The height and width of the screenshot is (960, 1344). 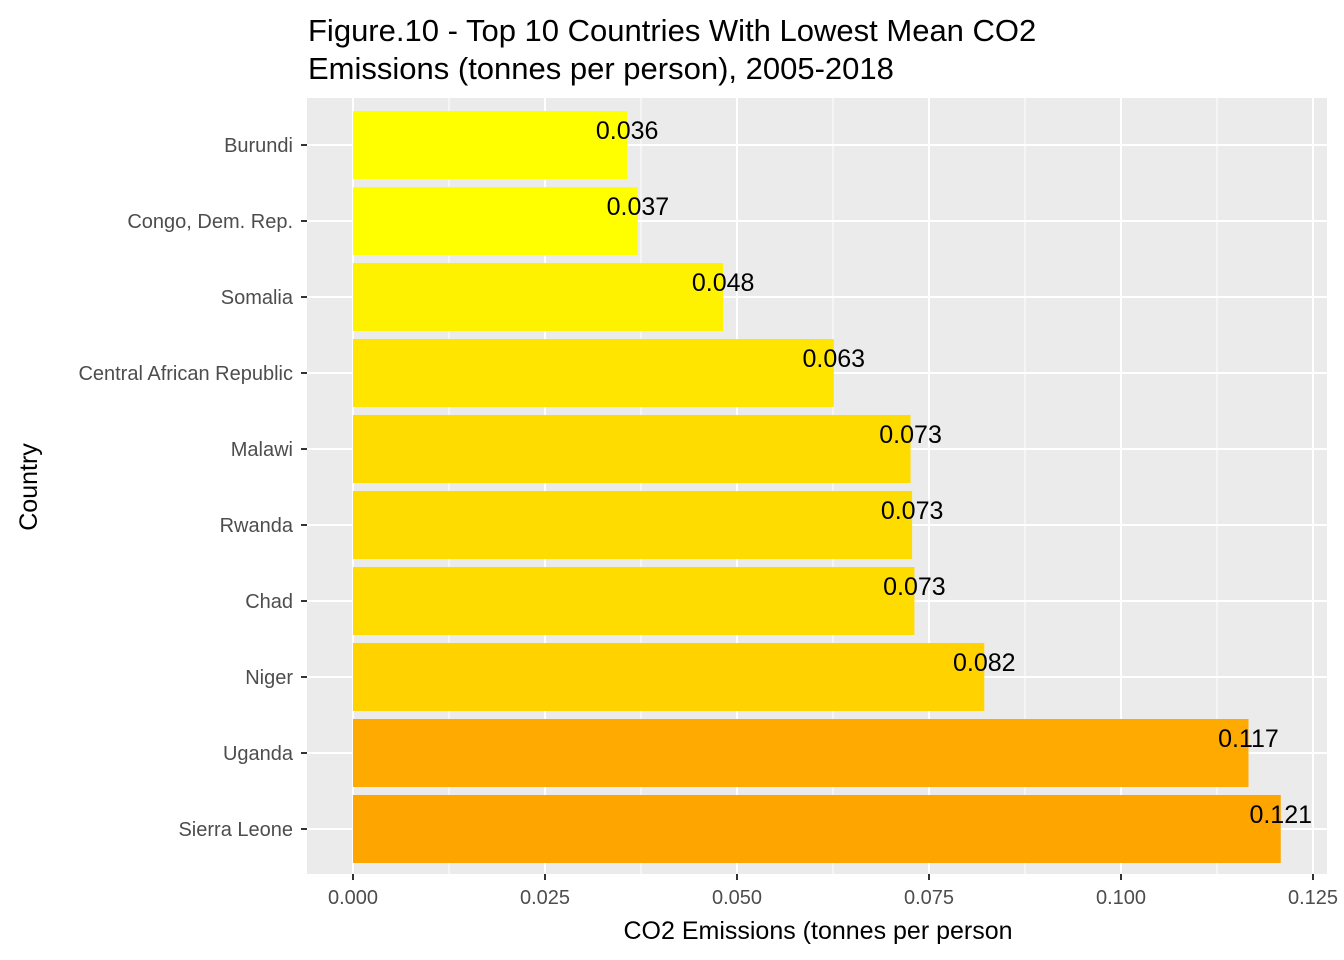 What do you see at coordinates (1121, 898) in the screenshot?
I see `x-tick-label: 0.100` at bounding box center [1121, 898].